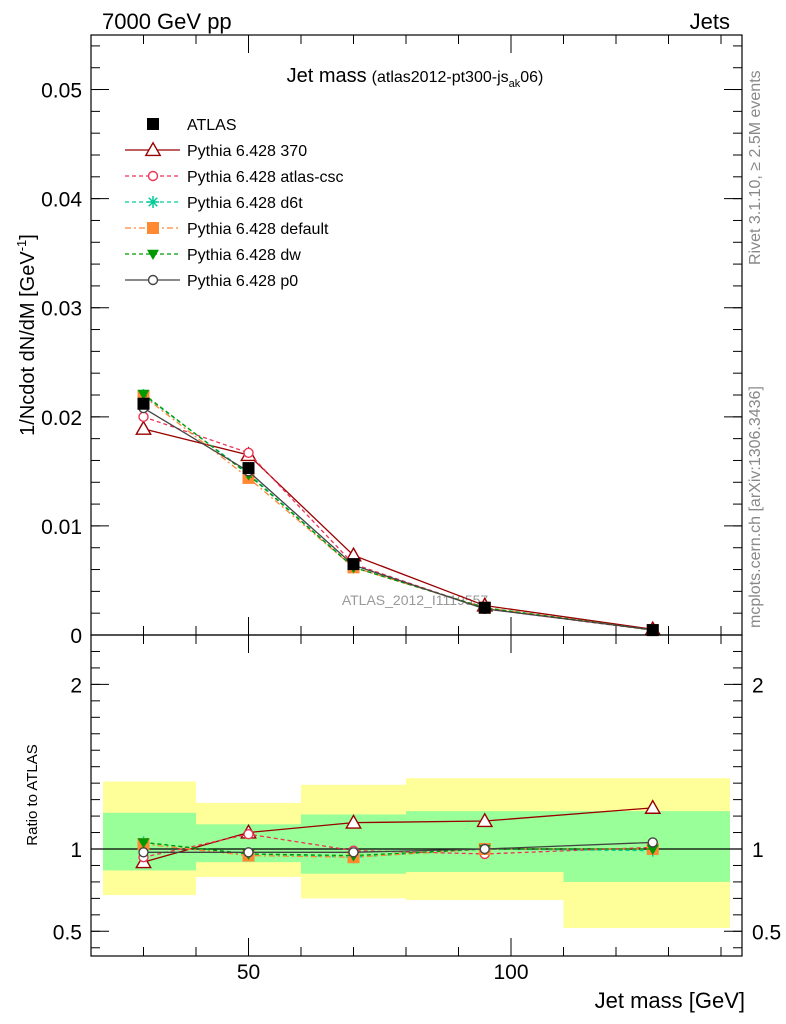  Describe the element at coordinates (670, 1000) in the screenshot. I see `x-axis-label: Jet mass [GeV]` at that location.